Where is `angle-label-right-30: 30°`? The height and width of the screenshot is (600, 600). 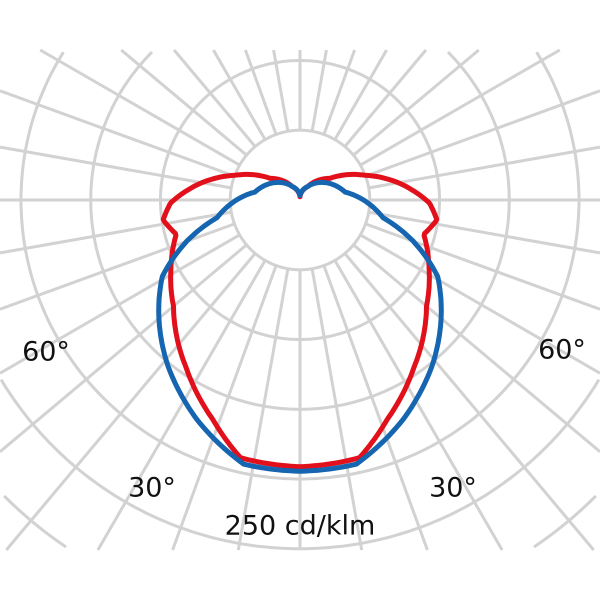
angle-label-right-30: 30° is located at coordinates (453, 488).